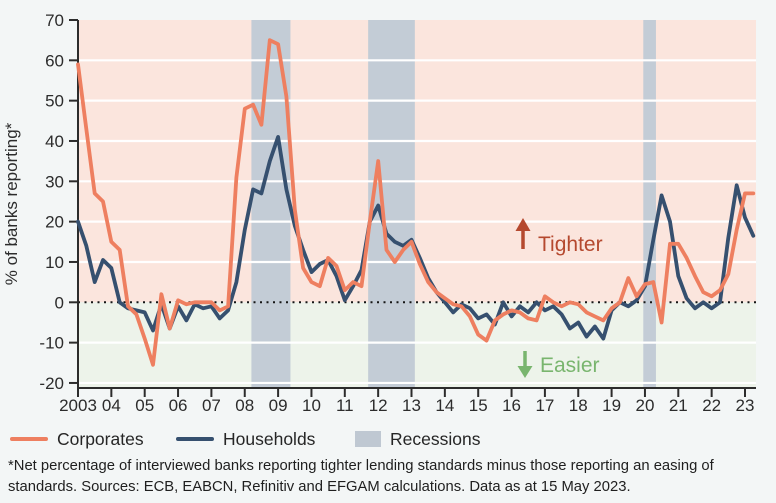 Image resolution: width=776 pixels, height=503 pixels. I want to click on svg-text: 05, so click(144, 405).